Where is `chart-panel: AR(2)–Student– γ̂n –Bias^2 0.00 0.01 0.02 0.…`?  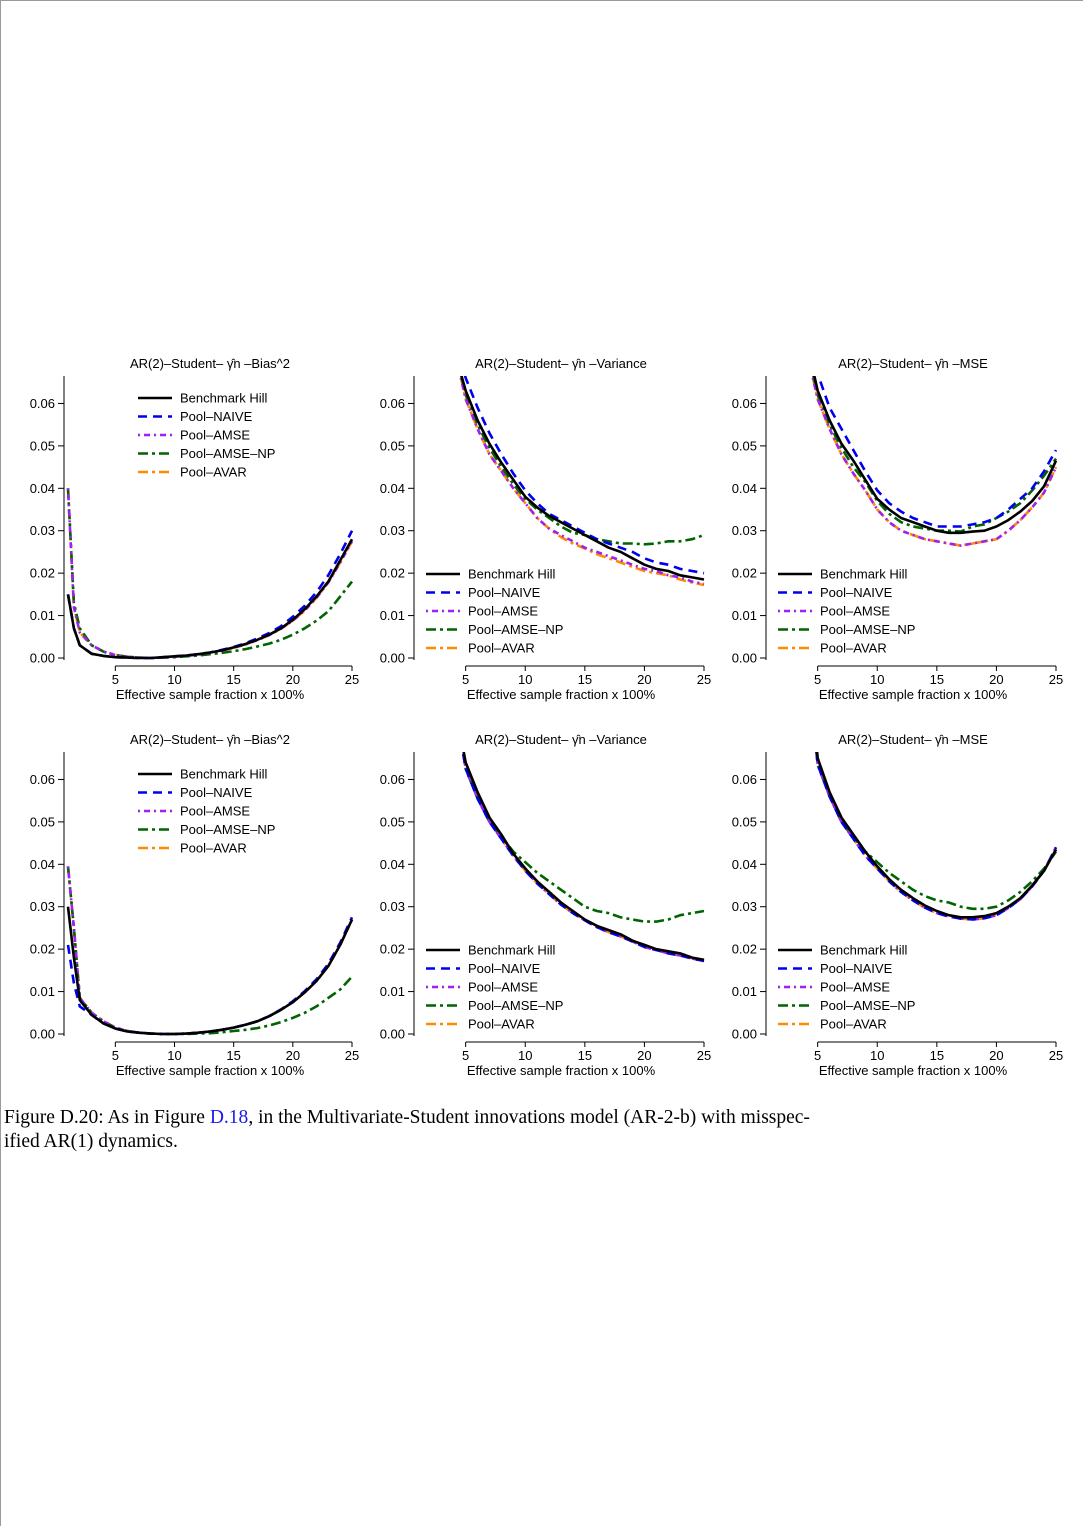
chart-panel: AR(2)–Student– γ̂n –Bias^2 0.00 0.01 0.02 0.… is located at coordinates (195, 905).